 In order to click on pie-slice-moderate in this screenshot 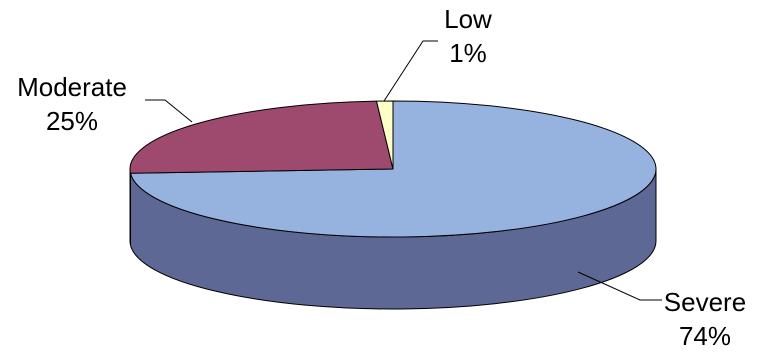, I will do `click(261, 137)`.